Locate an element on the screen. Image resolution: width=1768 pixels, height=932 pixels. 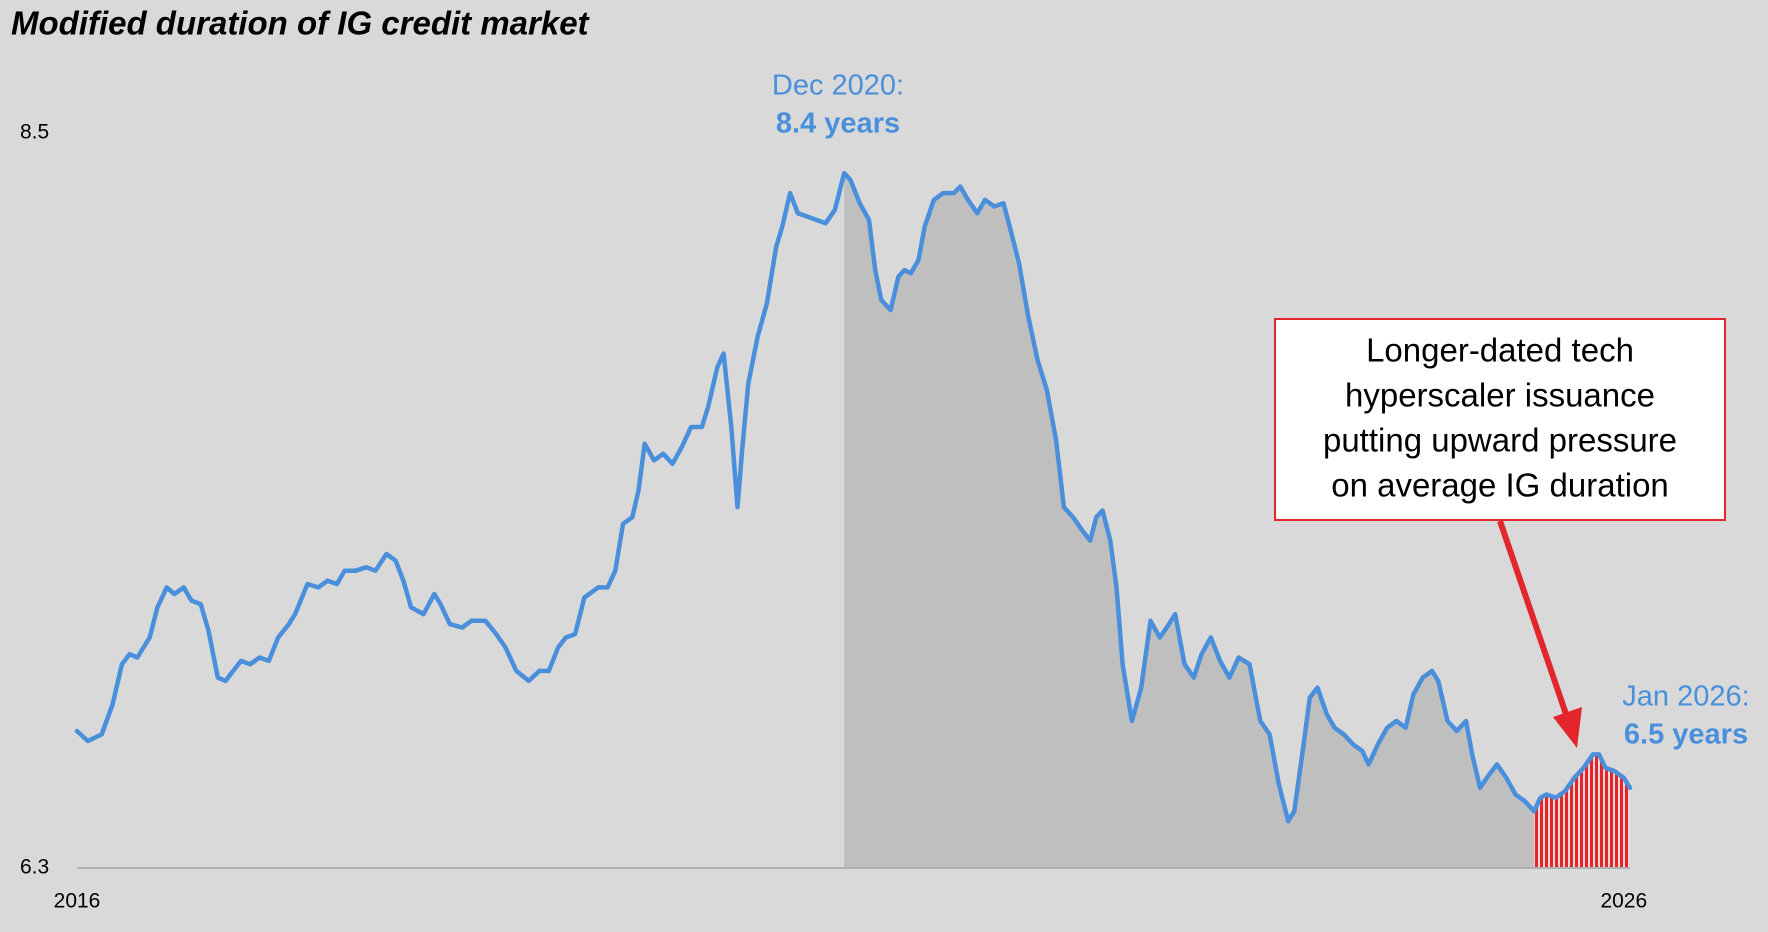
annotation: 8.4 years is located at coordinates (838, 124).